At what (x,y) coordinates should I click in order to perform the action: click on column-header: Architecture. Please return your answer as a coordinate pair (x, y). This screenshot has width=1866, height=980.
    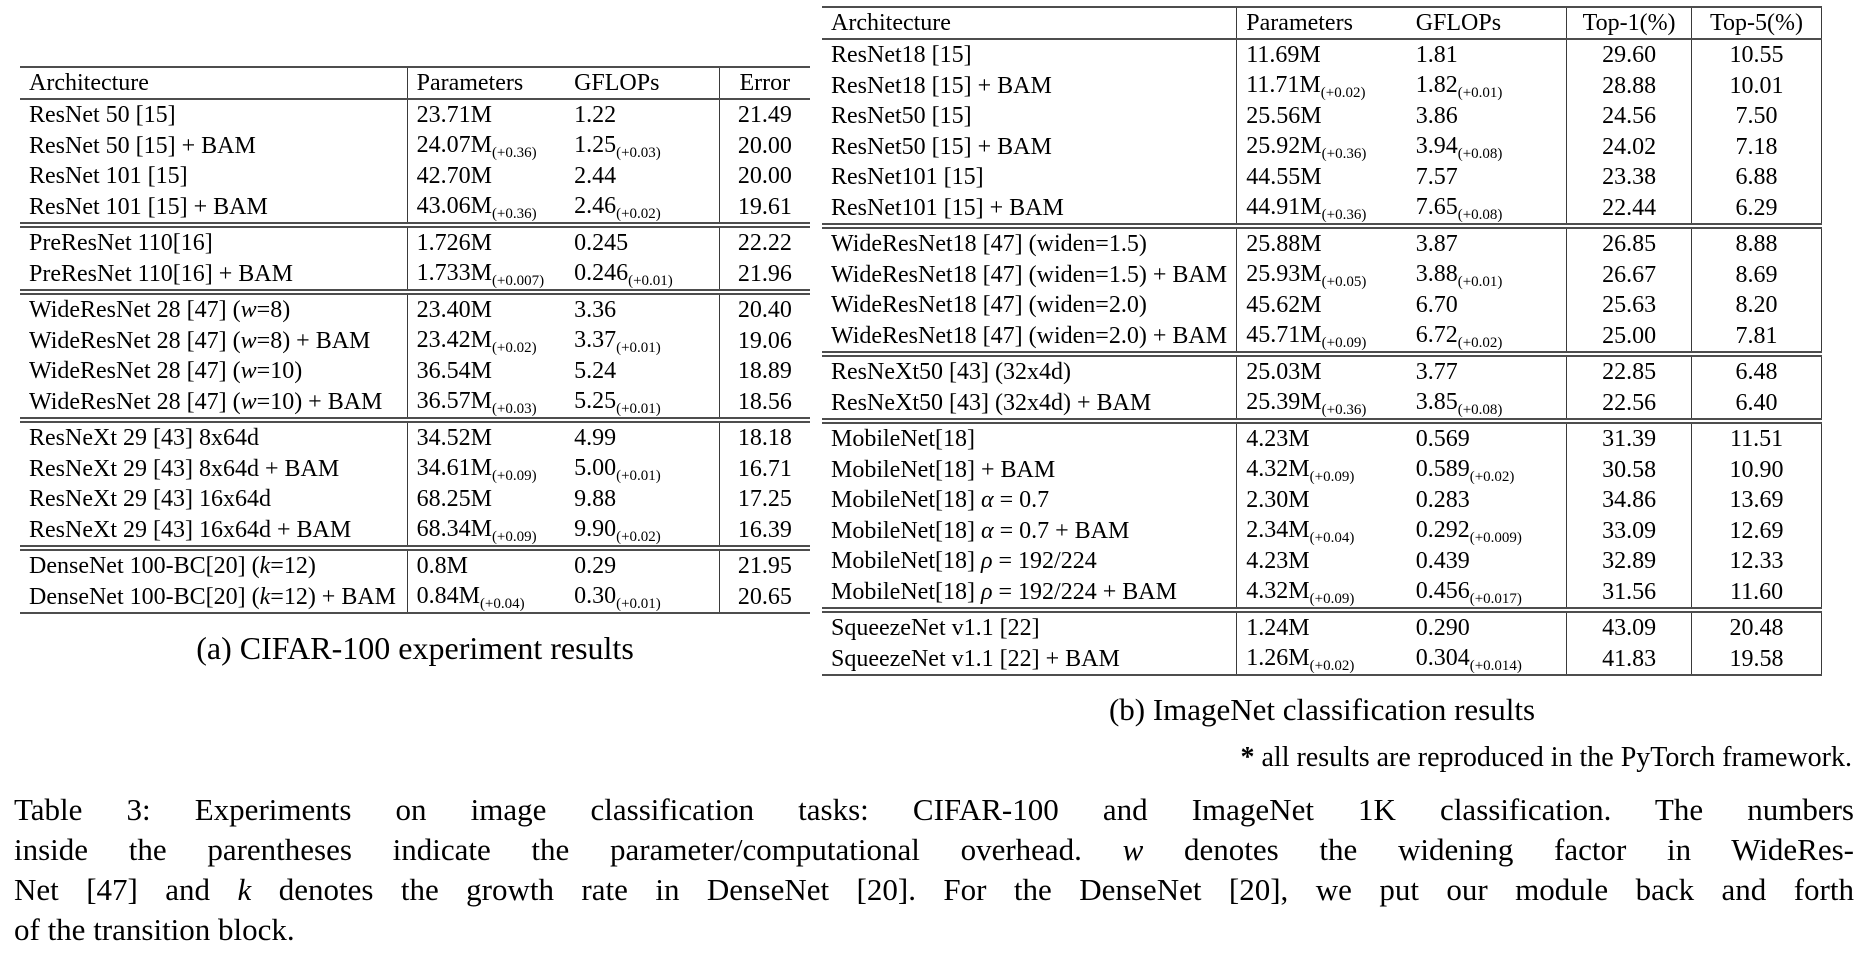
    Looking at the image, I should click on (1030, 23).